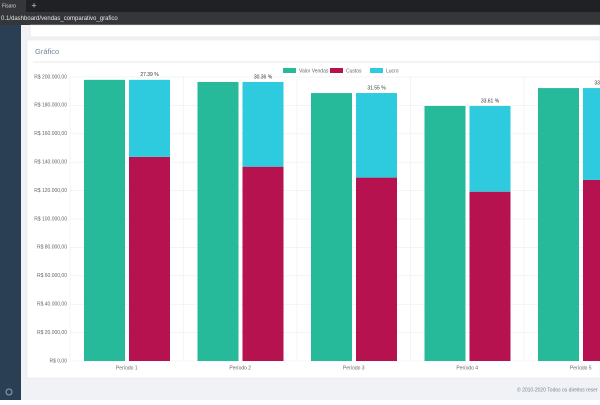 This screenshot has height=405, width=600. I want to click on legend-label: Valor Vendas, so click(314, 71).